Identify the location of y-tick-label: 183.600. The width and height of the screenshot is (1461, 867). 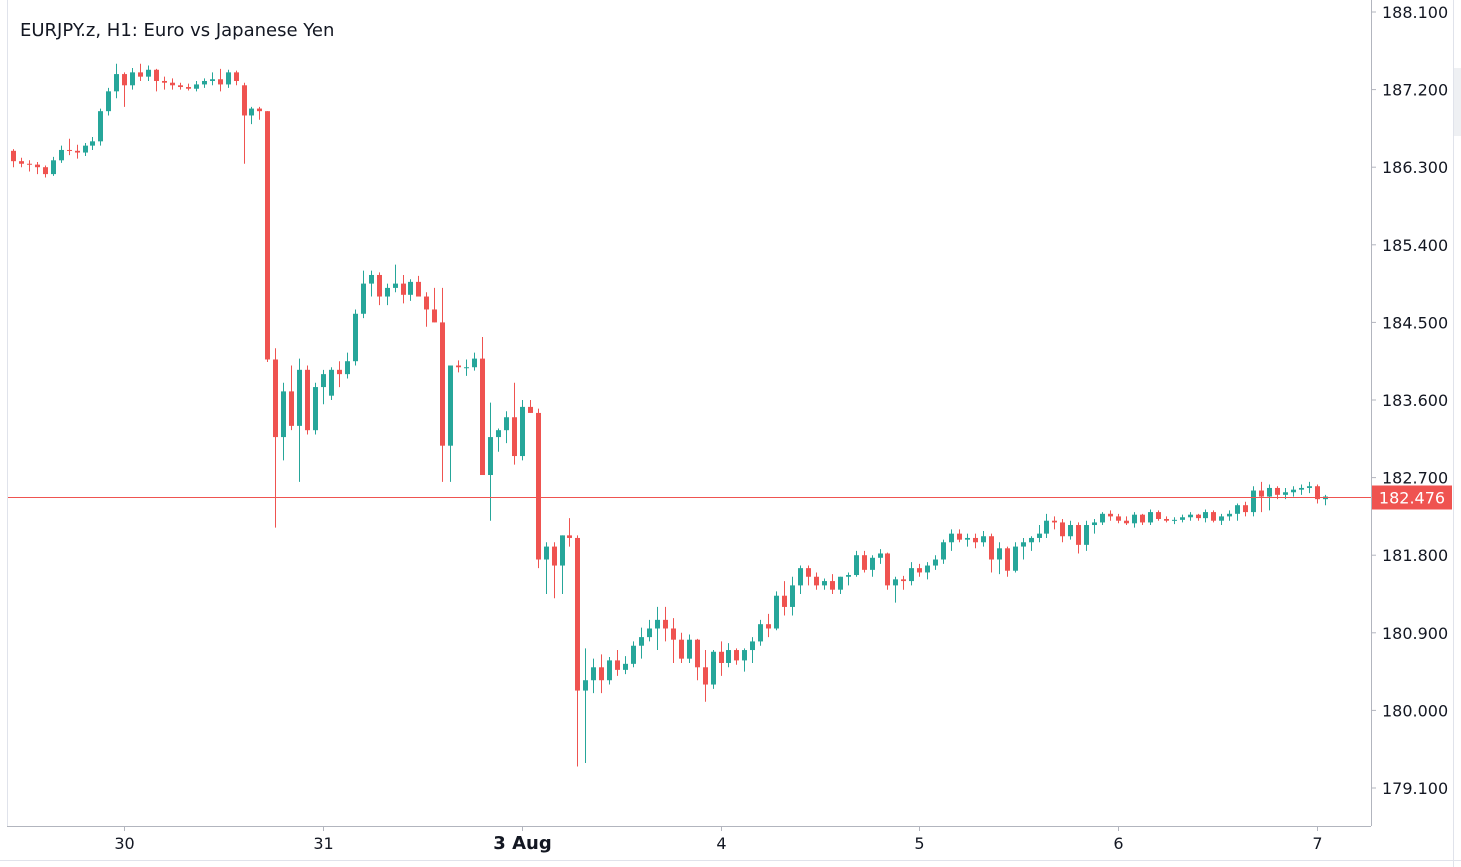
(1415, 400).